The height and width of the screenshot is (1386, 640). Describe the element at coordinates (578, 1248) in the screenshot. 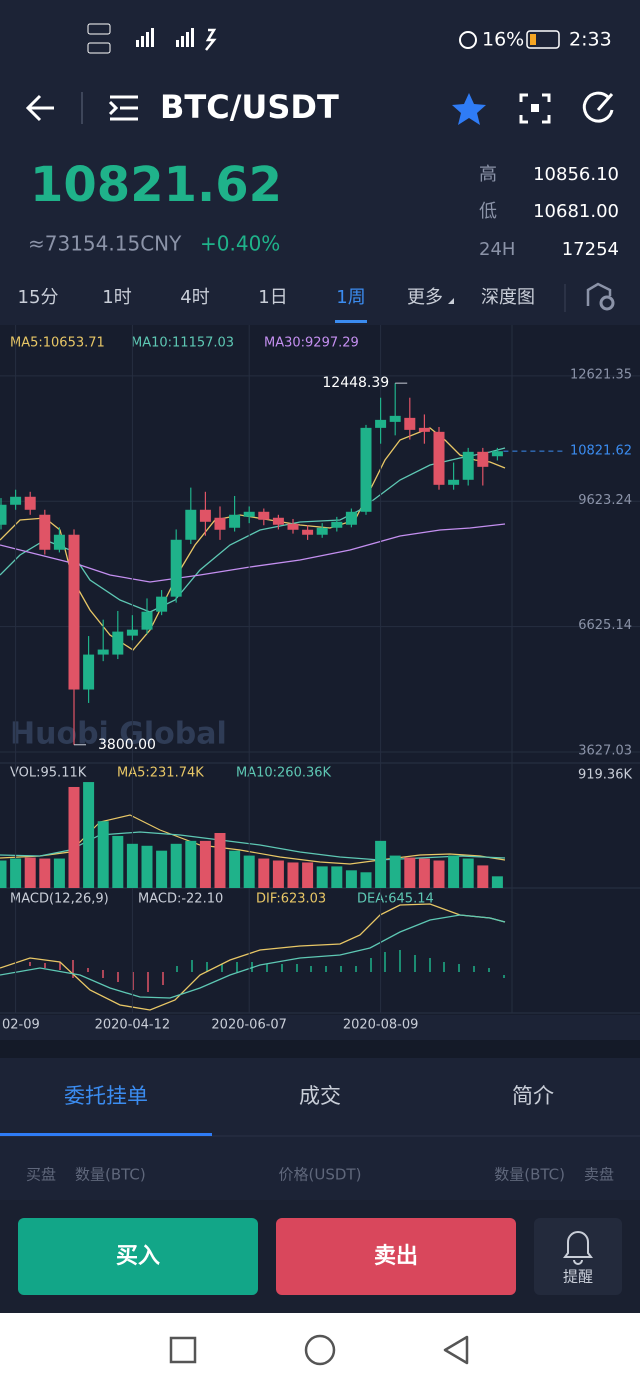

I see `bell-icon` at that location.